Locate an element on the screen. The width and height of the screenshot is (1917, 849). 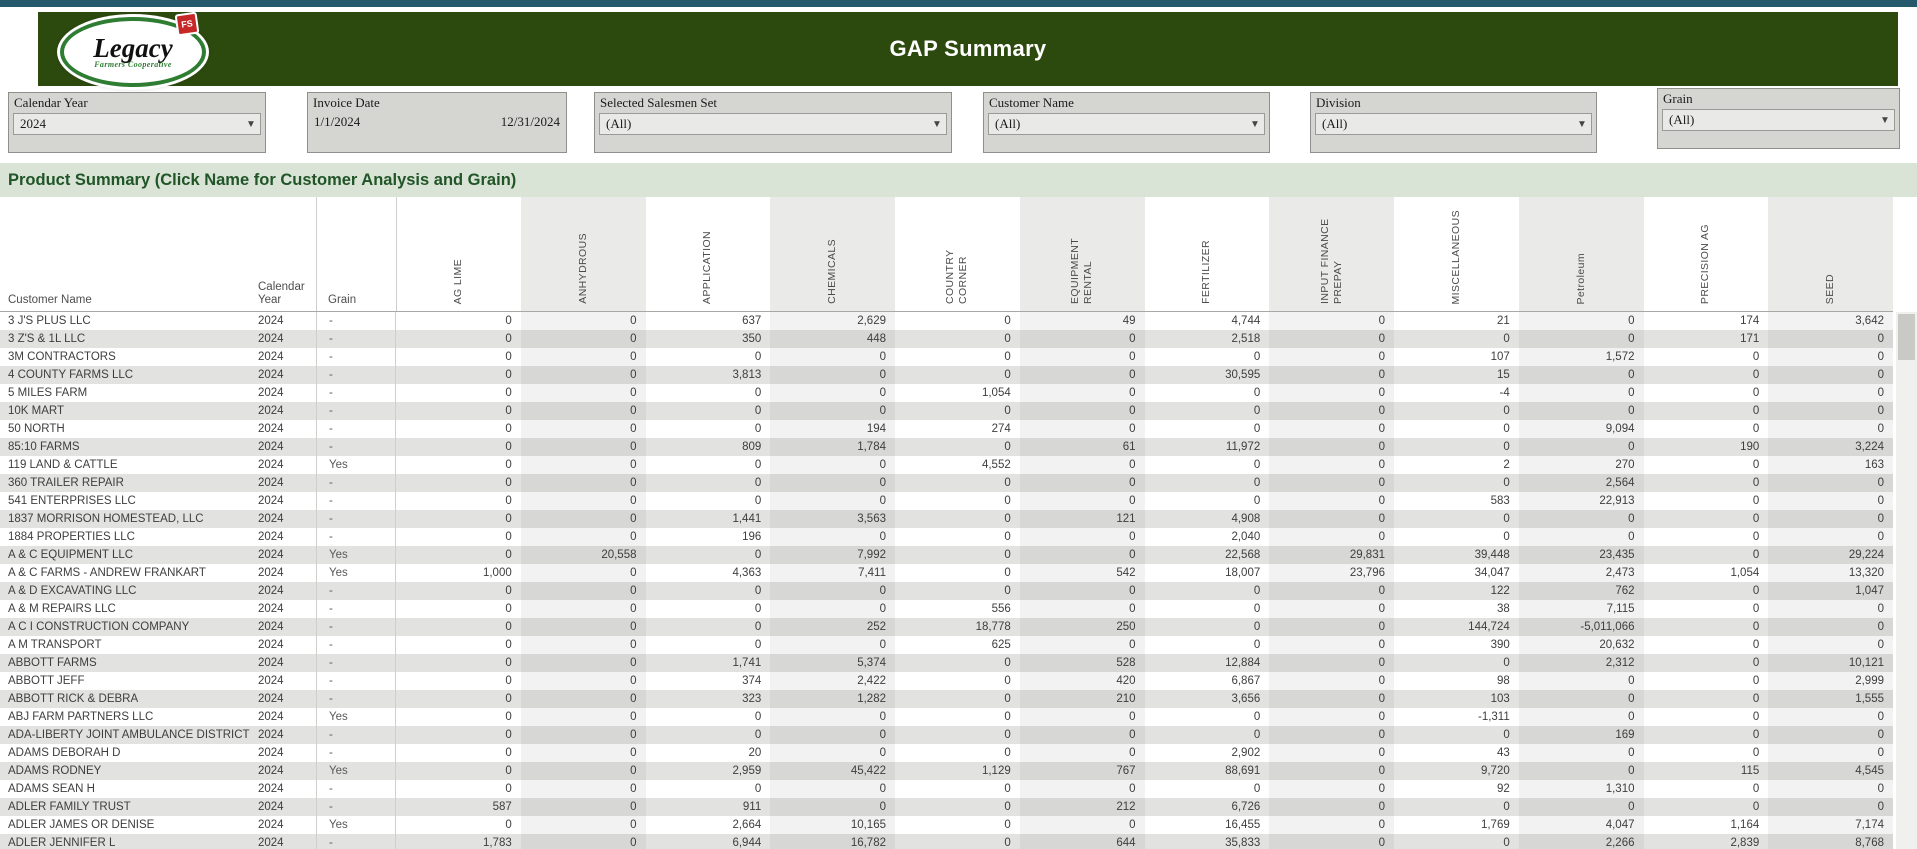
column-header-equipment-rental: EQUIPMENT RENTAL is located at coordinates (1082, 254).